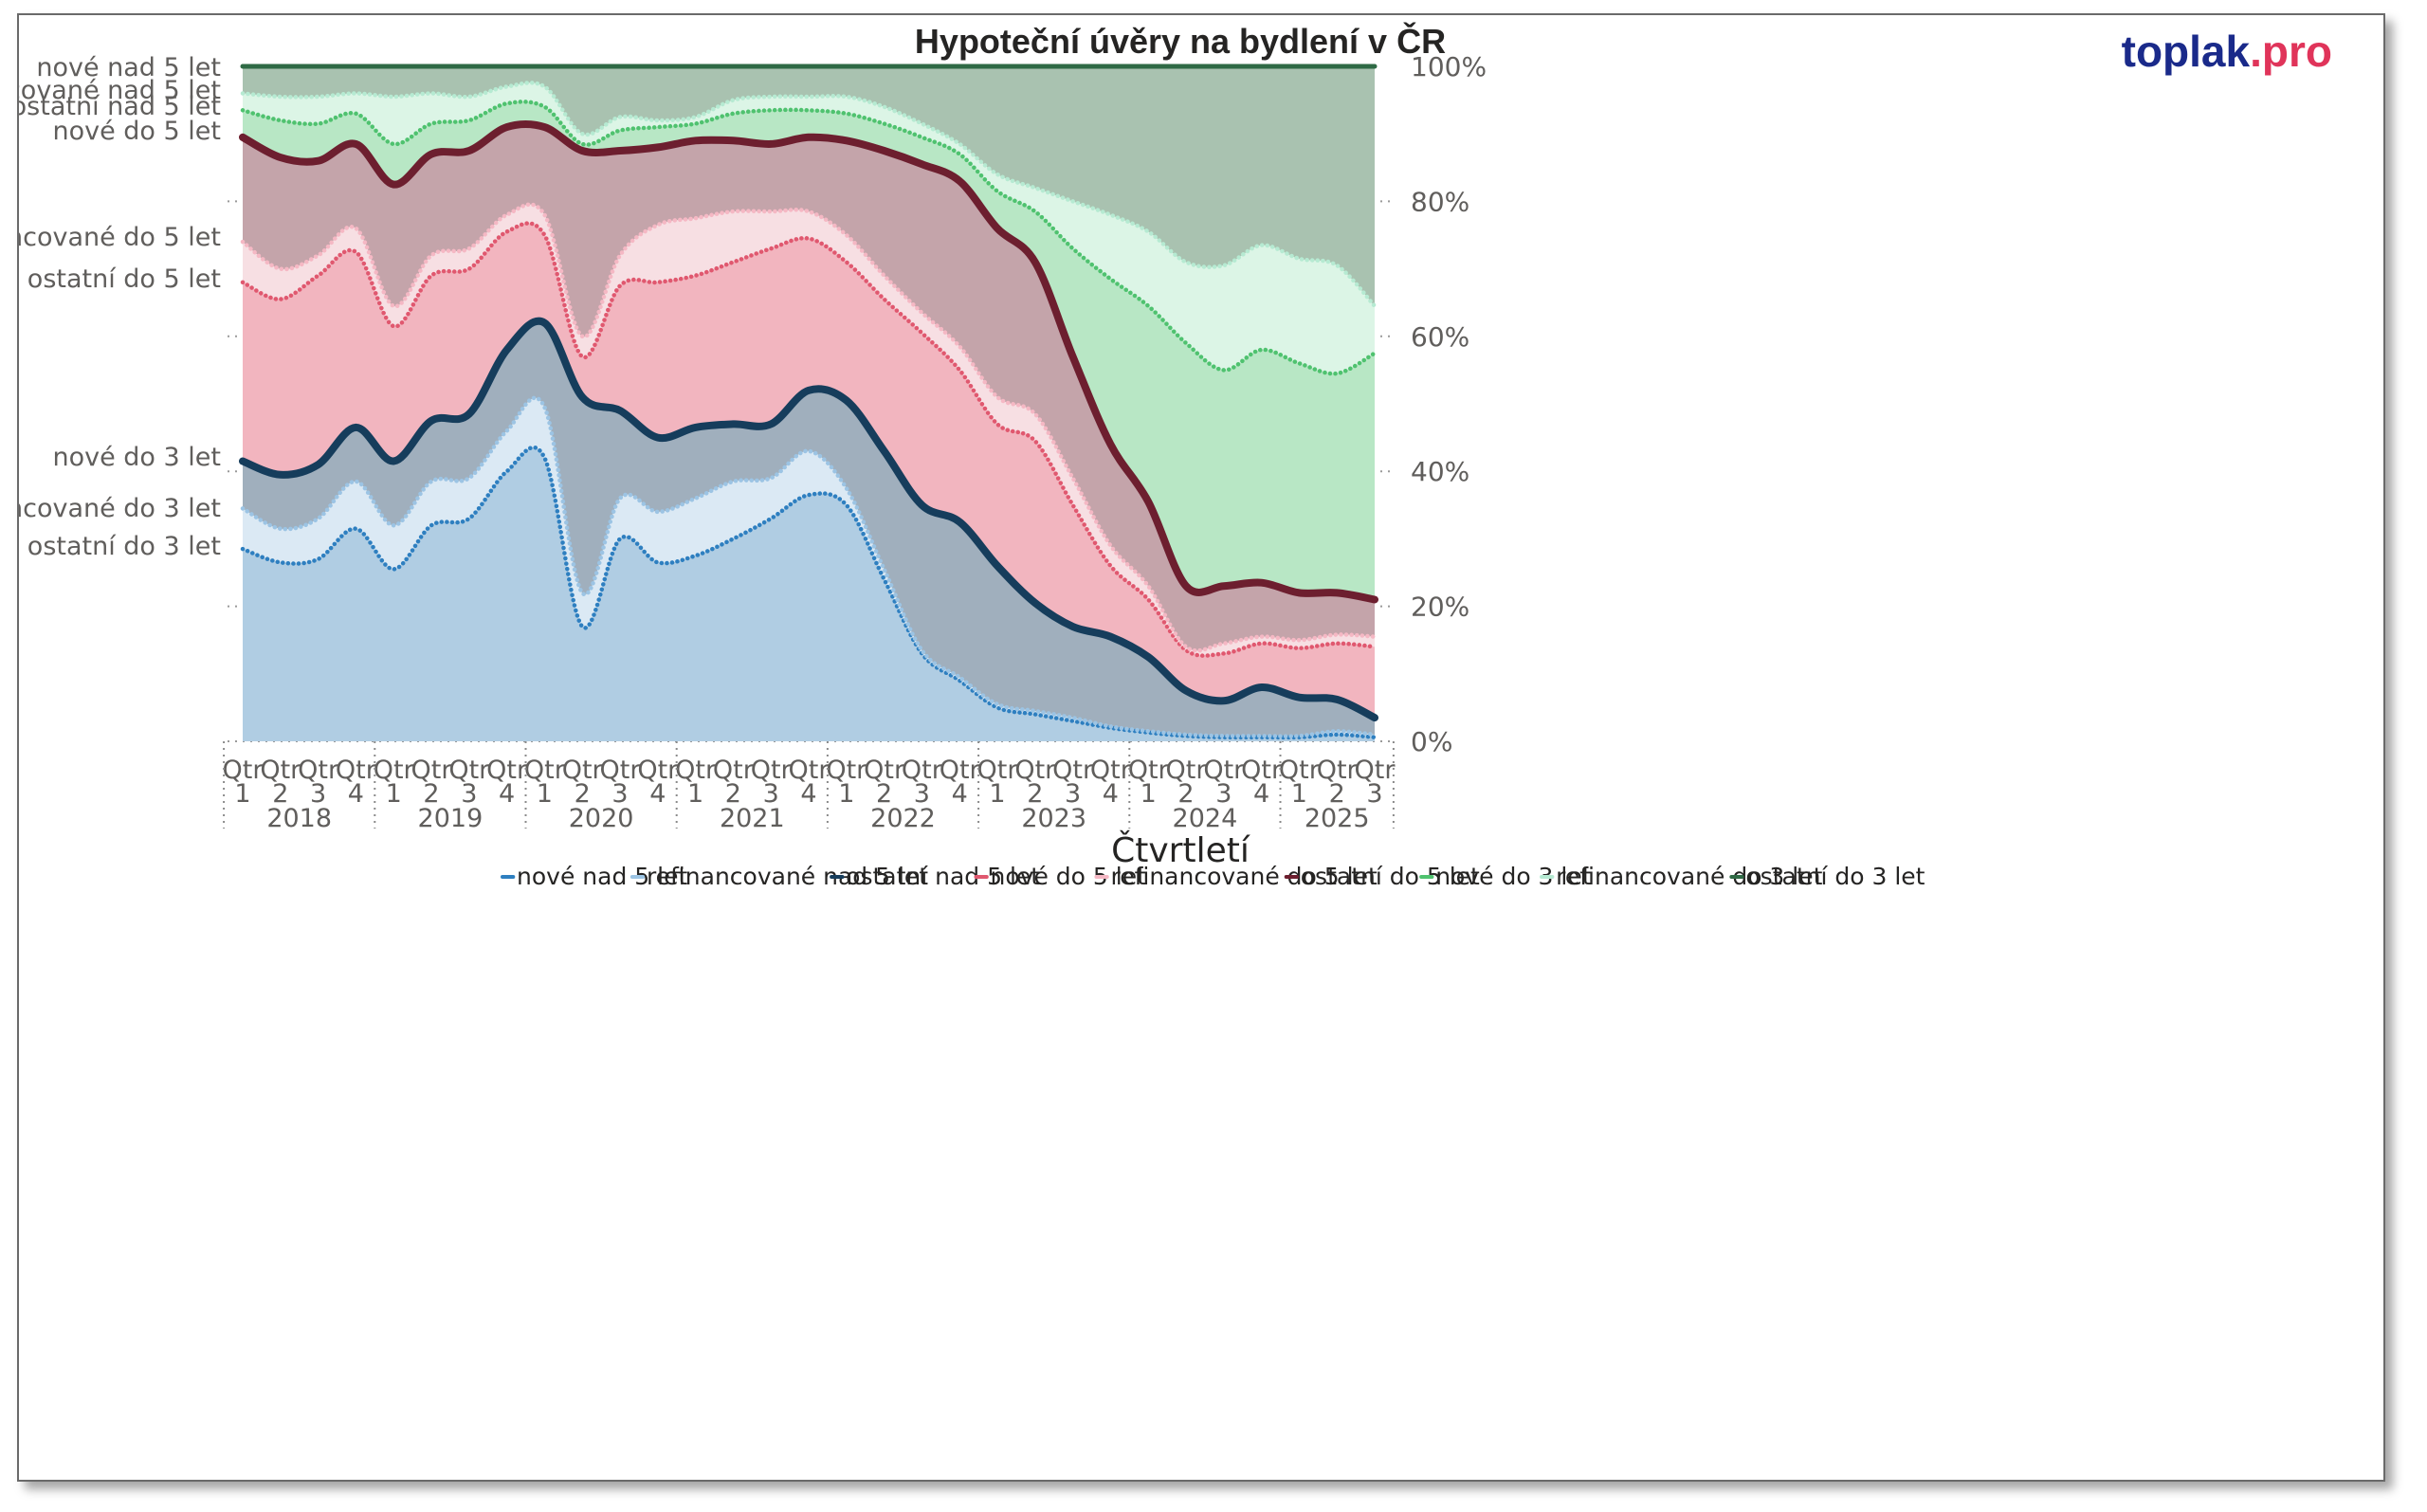 This screenshot has height=1512, width=2427. What do you see at coordinates (124, 546) in the screenshot?
I see `series-end-label: ostatní do 3 let` at bounding box center [124, 546].